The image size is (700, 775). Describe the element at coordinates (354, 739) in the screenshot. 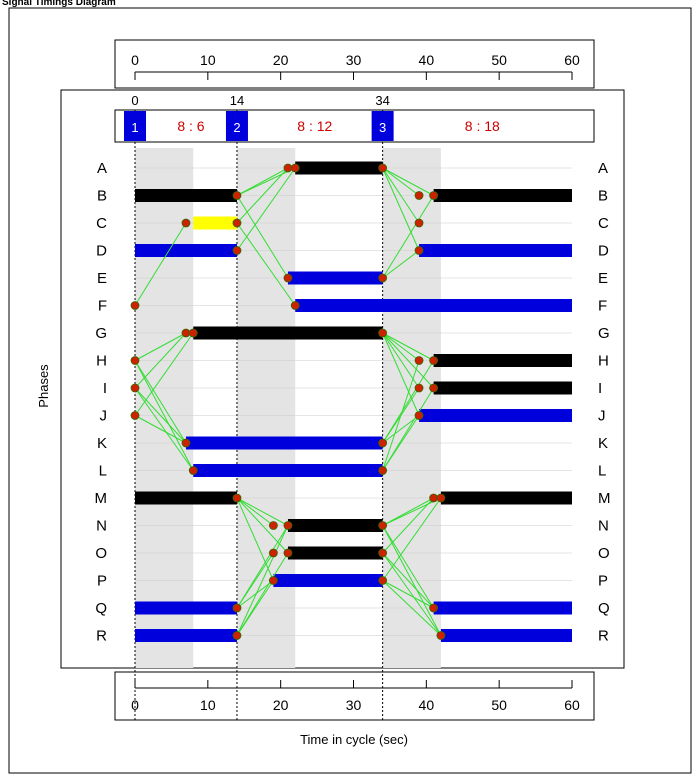

I see `x-axis-label: Time in cycle (sec)` at that location.